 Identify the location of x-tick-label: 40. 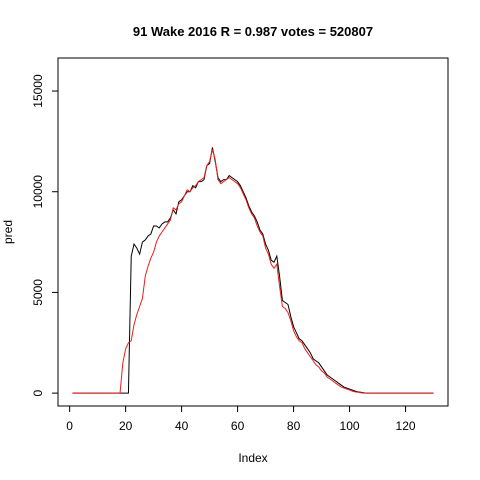
(182, 426).